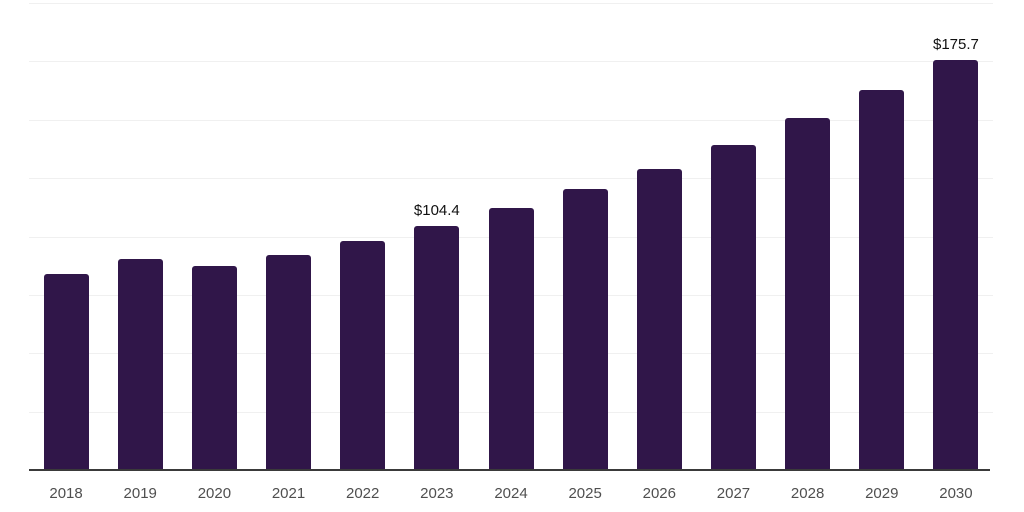 This screenshot has height=512, width=1024. Describe the element at coordinates (436, 211) in the screenshot. I see `bar-value-label-2023: $104.4` at that location.